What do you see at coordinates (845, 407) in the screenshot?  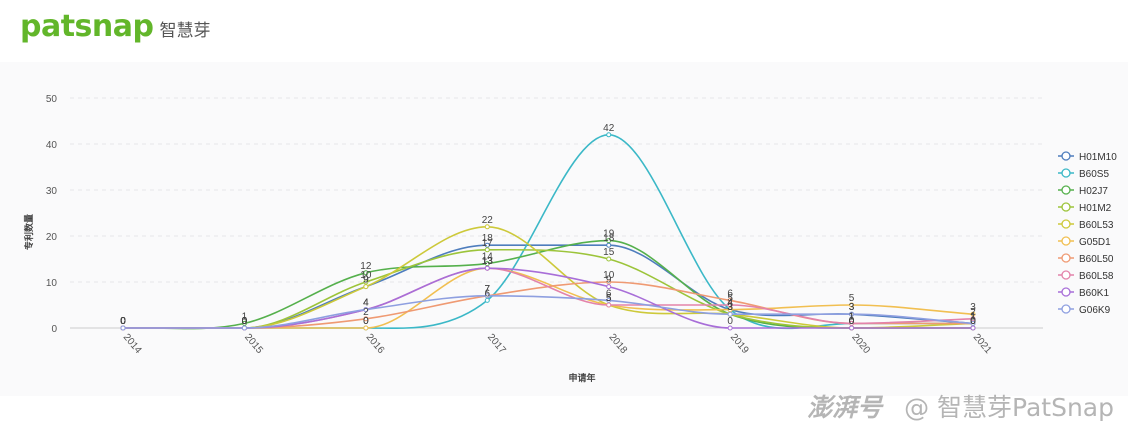 I see `watermark-brand: 澎湃号` at bounding box center [845, 407].